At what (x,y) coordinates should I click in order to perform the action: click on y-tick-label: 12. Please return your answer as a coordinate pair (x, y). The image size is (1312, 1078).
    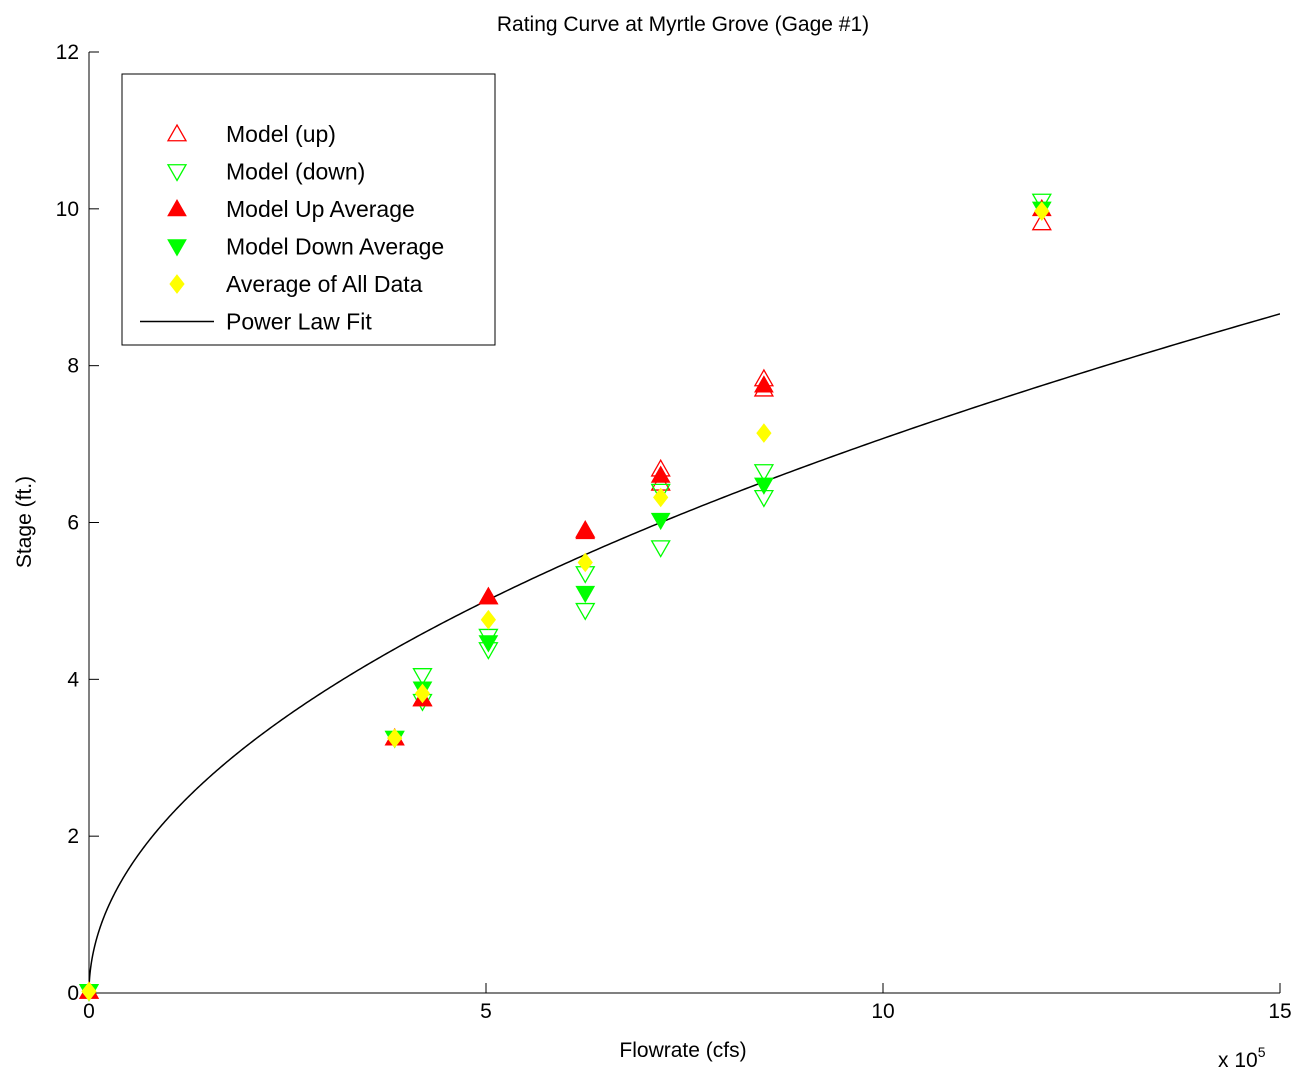
    Looking at the image, I should click on (67, 52).